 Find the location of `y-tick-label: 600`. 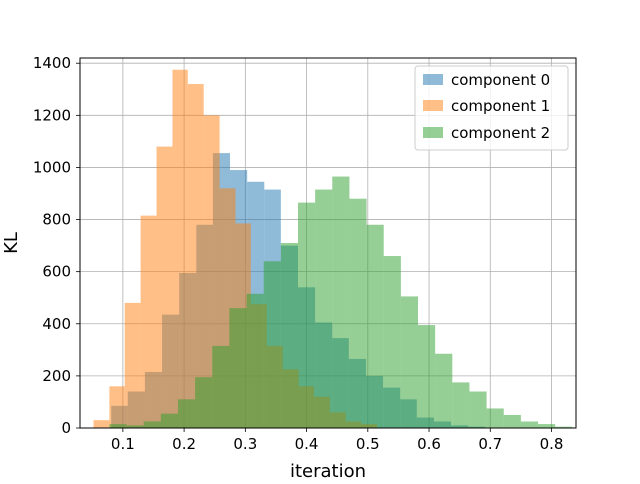

y-tick-label: 600 is located at coordinates (56, 272).